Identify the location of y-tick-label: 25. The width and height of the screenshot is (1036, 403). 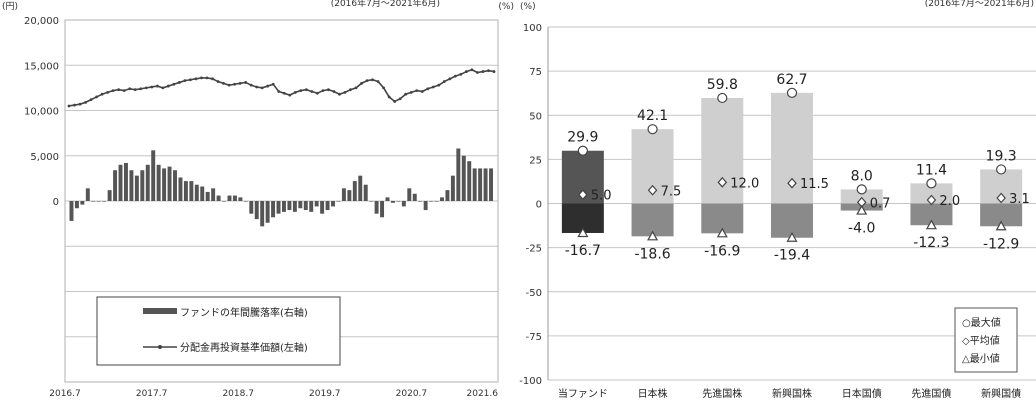
(535, 160).